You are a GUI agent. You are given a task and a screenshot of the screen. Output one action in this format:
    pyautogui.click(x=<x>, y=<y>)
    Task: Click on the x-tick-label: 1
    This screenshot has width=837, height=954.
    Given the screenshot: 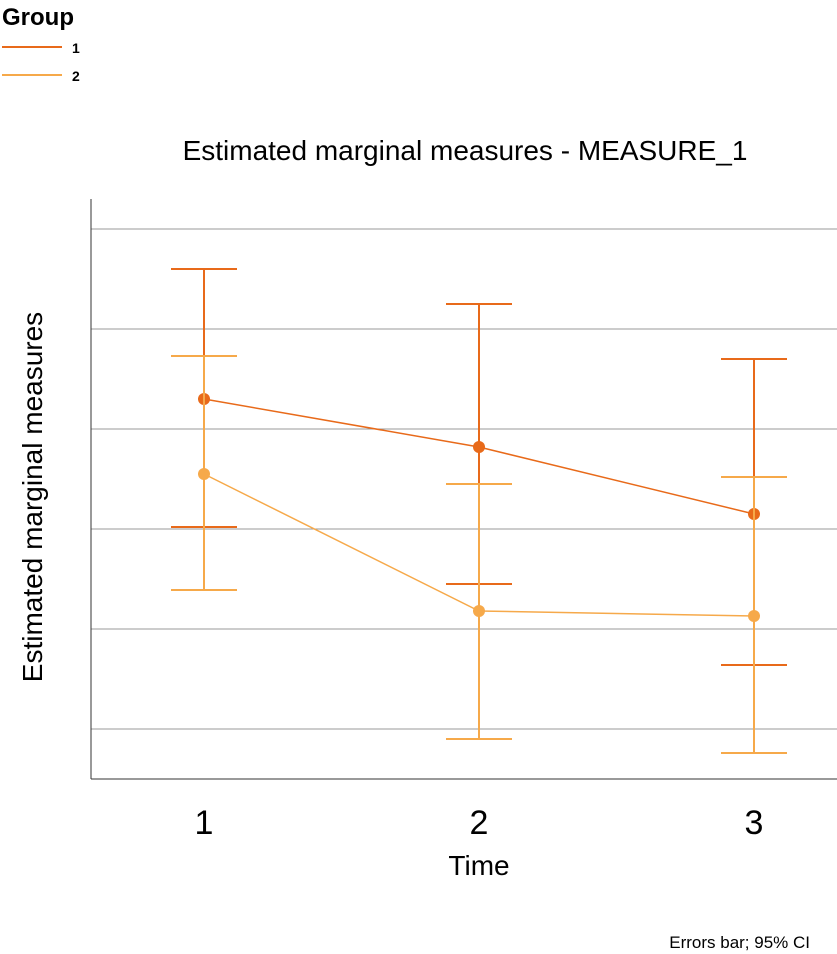 What is the action you would take?
    pyautogui.click(x=204, y=823)
    